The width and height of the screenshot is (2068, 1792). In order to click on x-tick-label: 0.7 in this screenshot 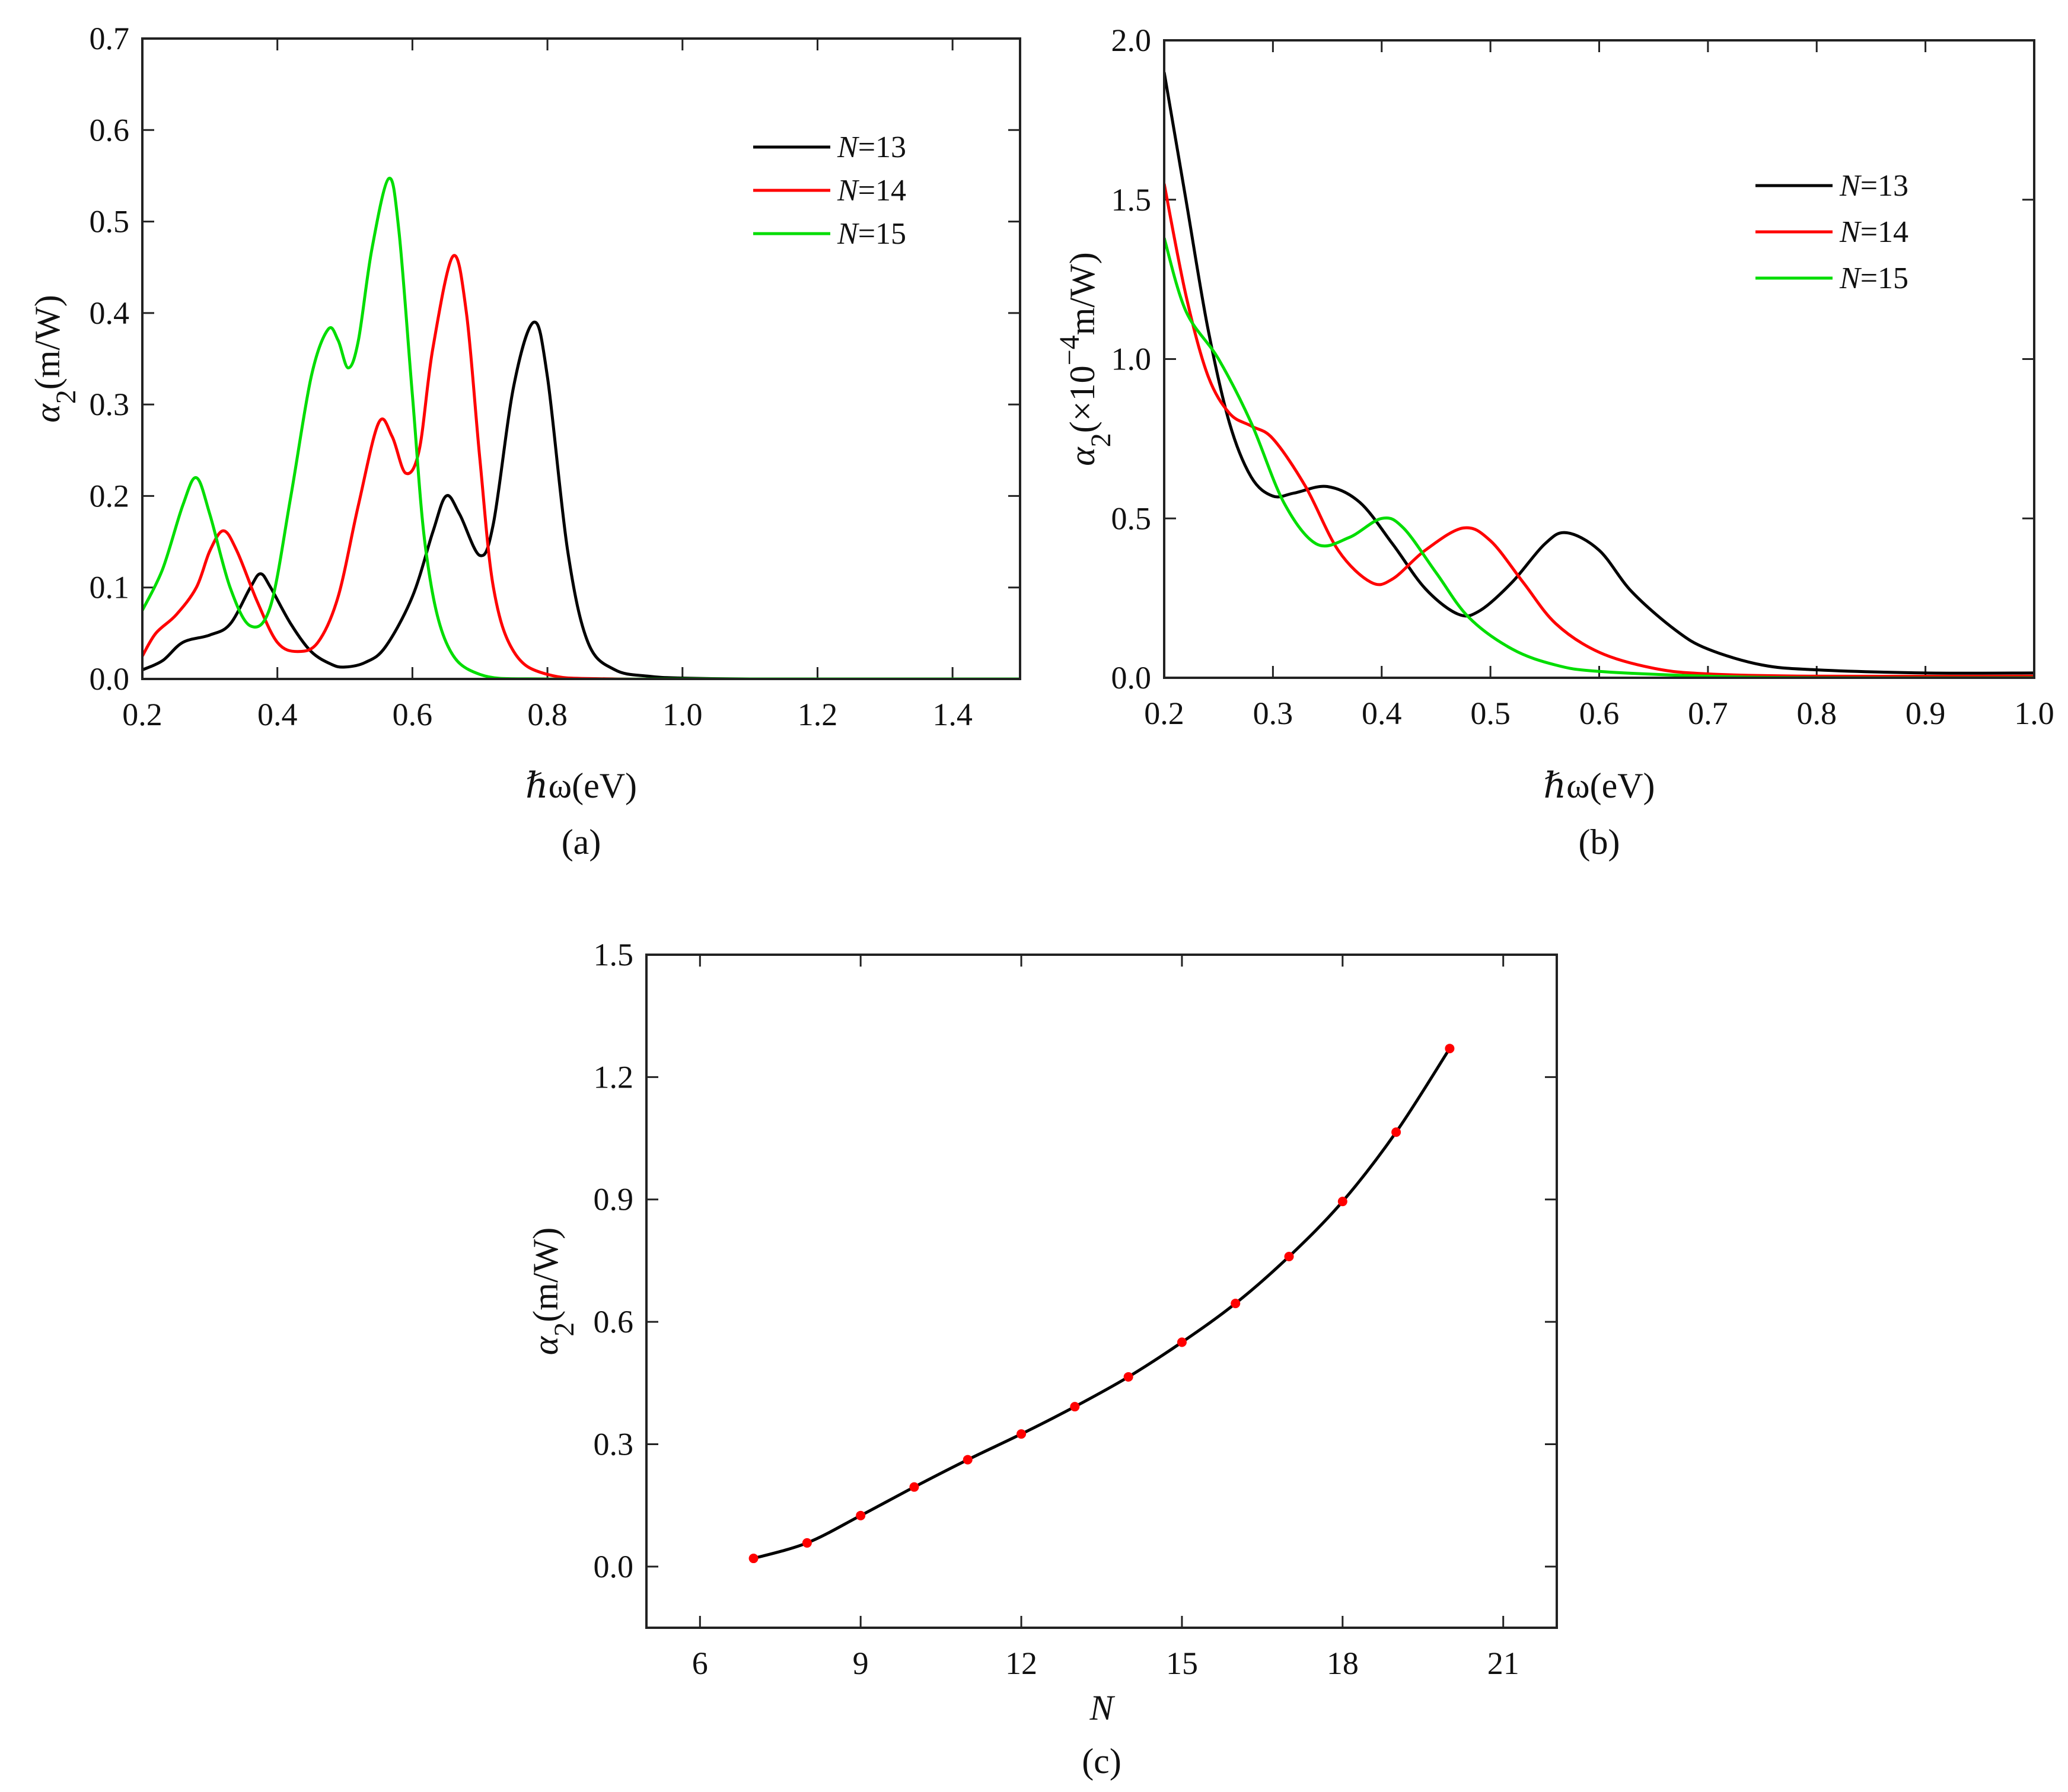, I will do `click(1708, 713)`.